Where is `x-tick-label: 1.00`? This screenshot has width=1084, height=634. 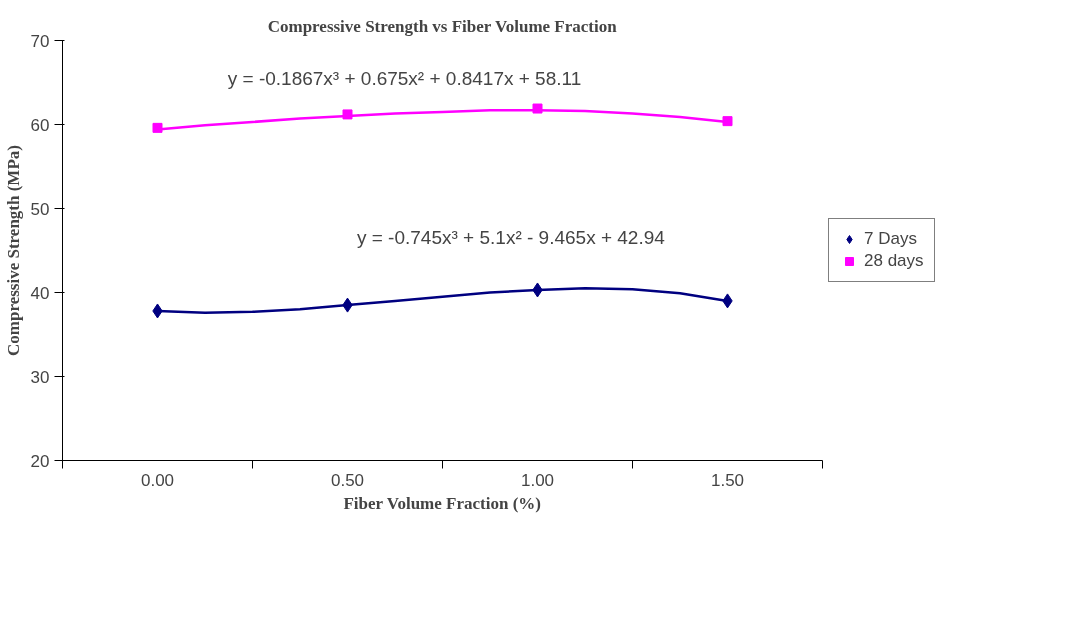 x-tick-label: 1.00 is located at coordinates (537, 480).